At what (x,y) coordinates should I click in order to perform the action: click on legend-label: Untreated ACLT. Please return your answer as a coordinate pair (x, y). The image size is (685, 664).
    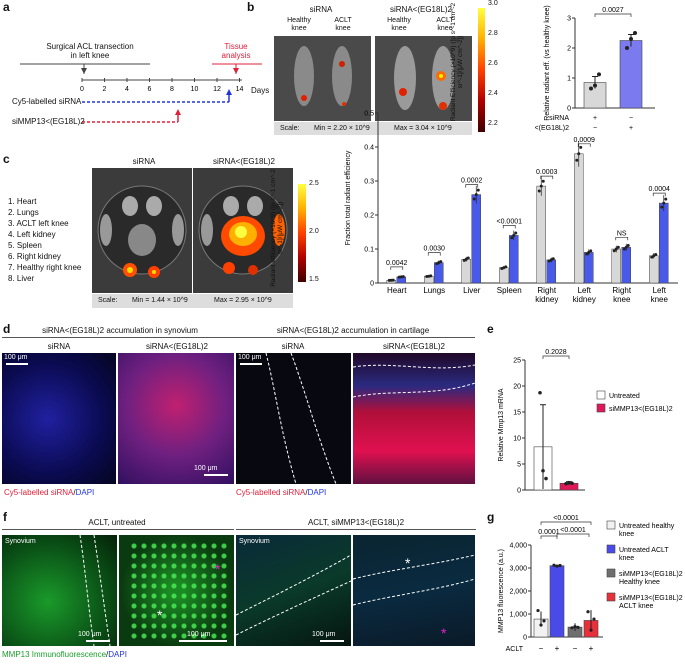
    Looking at the image, I should click on (644, 550).